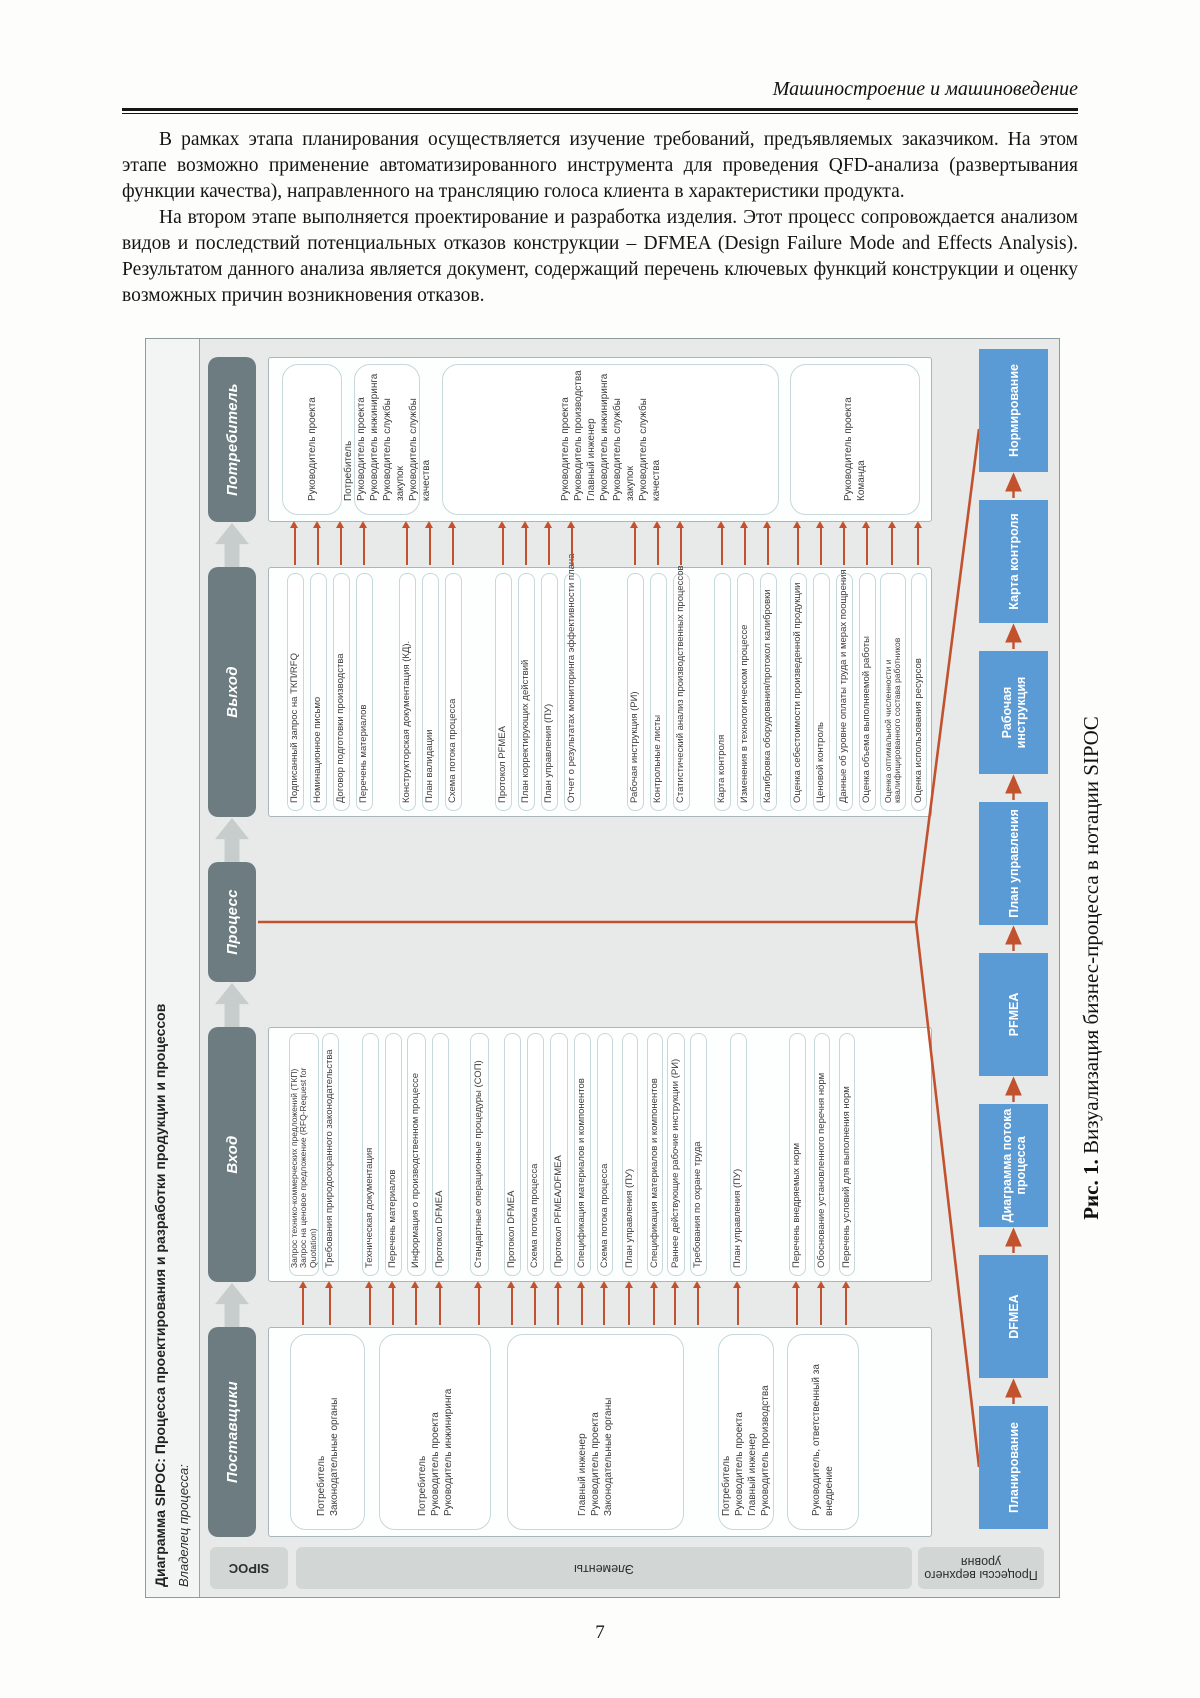  I want to click on column-header-suppliers: Поставщики, so click(232, 1432).